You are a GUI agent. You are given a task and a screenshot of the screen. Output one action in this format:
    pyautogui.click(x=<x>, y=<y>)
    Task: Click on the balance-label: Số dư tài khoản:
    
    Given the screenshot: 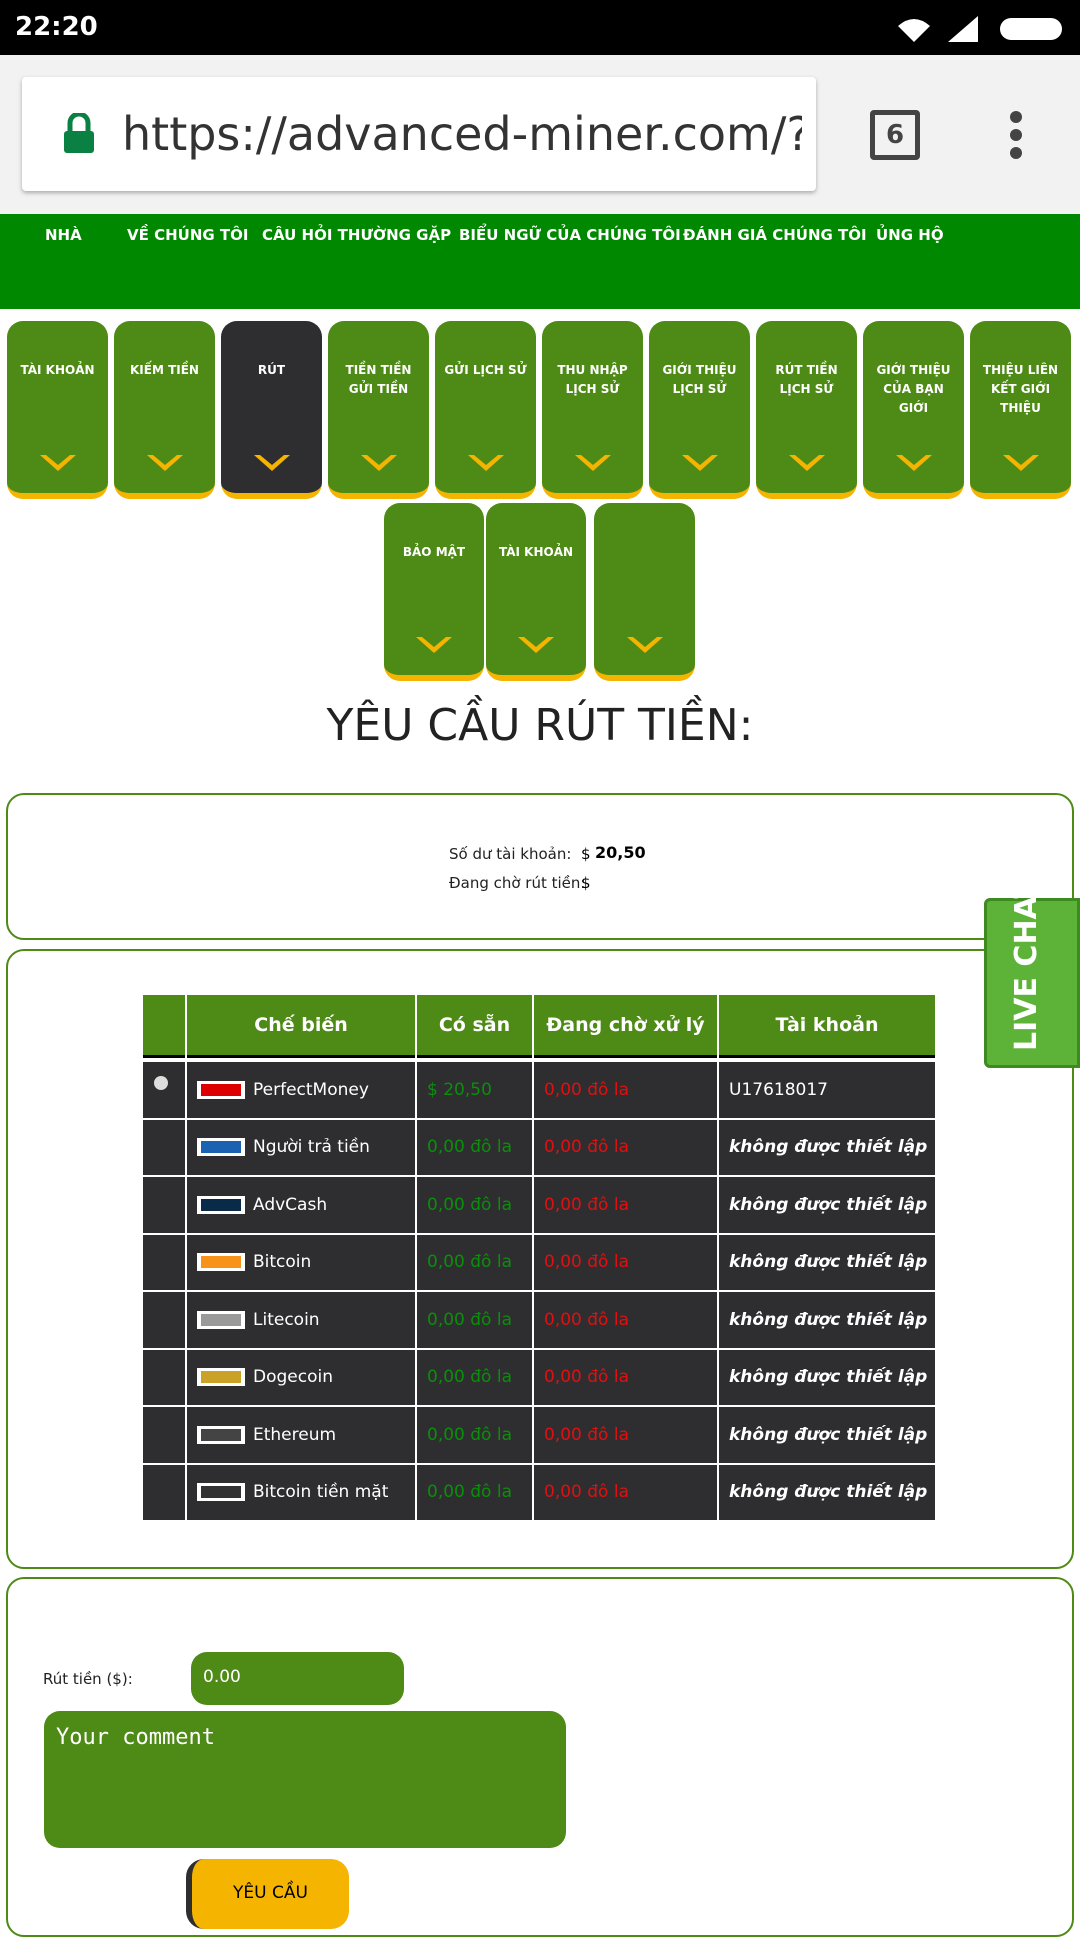 What is the action you would take?
    pyautogui.click(x=510, y=854)
    